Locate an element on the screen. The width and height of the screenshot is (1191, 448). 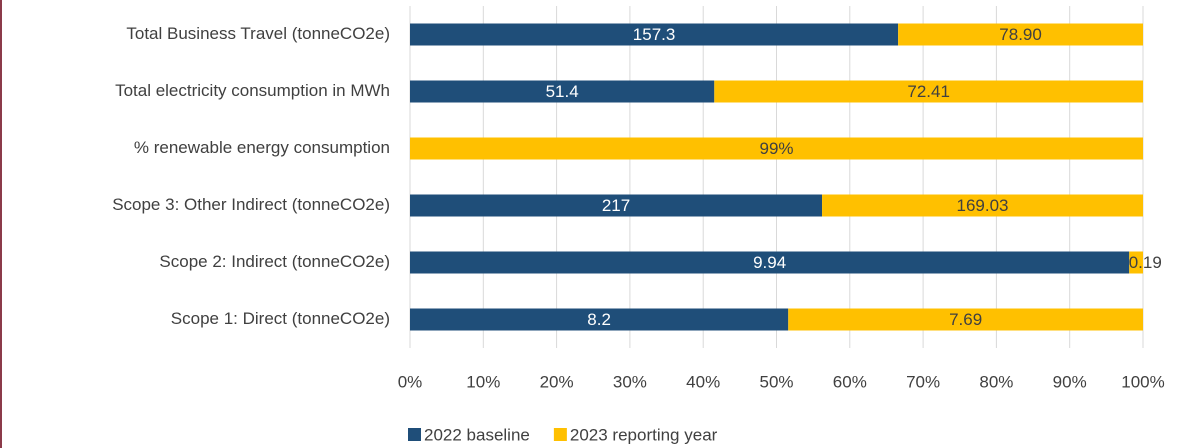
data-label: 169.03 is located at coordinates (983, 205).